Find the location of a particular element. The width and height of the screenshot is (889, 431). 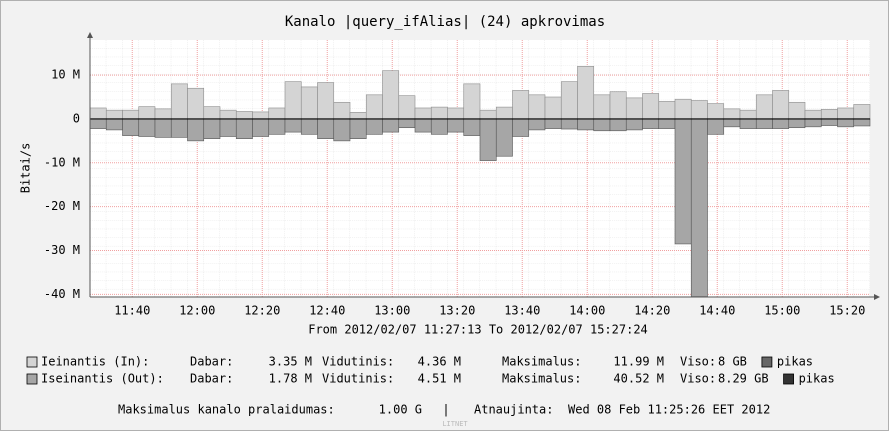

y-tick-label: -30 M is located at coordinates (62, 250).